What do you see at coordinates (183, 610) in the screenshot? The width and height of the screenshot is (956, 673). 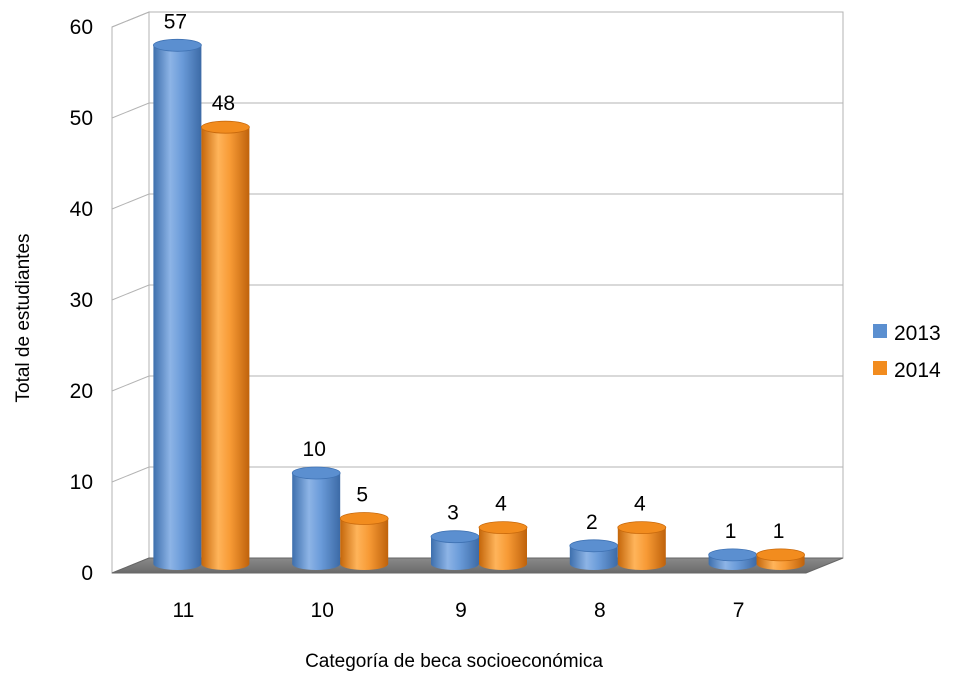 I see `x-tick-label-11: 11` at bounding box center [183, 610].